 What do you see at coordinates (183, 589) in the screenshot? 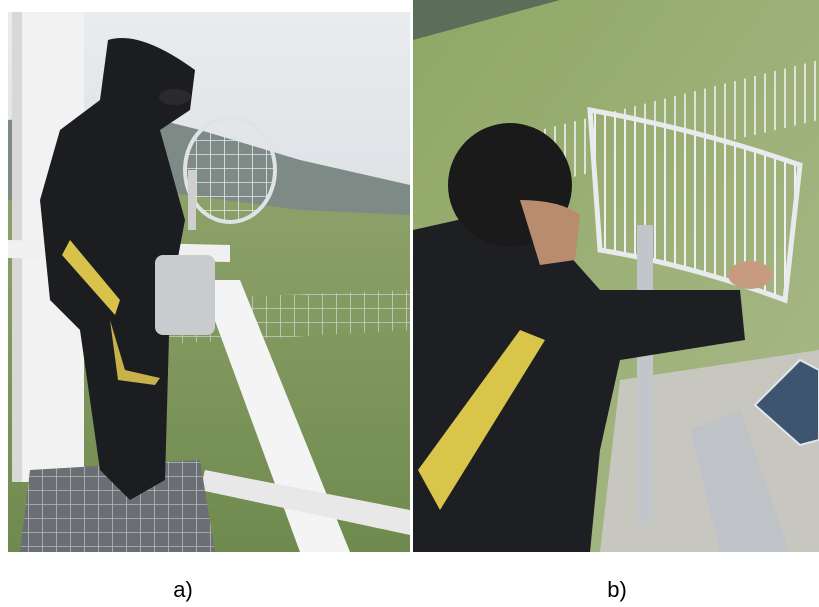
I see `panel-label: a)` at bounding box center [183, 589].